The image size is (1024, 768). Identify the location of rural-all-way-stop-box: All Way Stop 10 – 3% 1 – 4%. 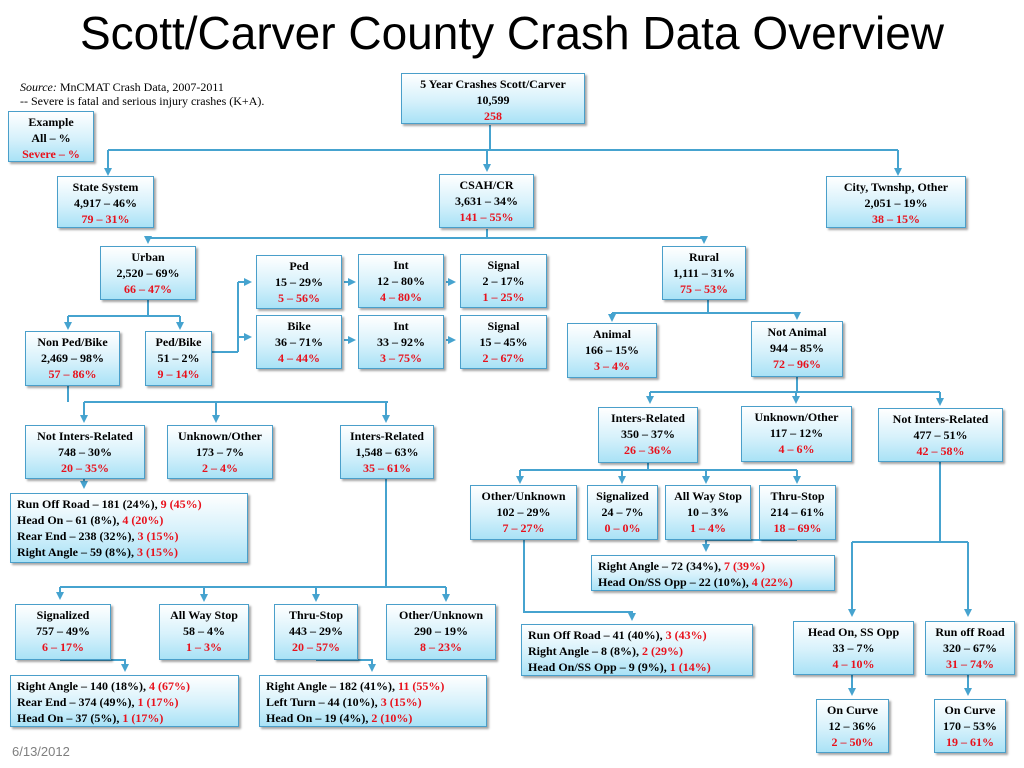
(708, 512).